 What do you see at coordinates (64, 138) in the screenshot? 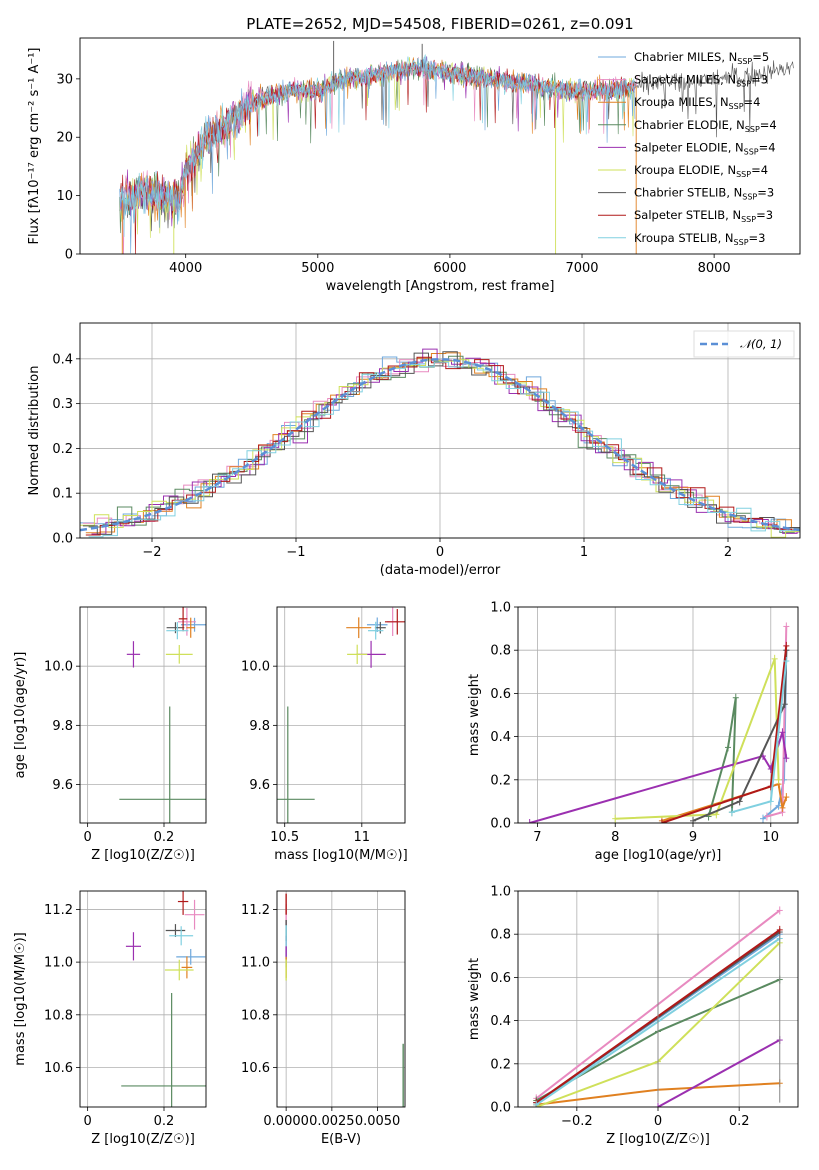
I see `y-tick-label: 20` at bounding box center [64, 138].